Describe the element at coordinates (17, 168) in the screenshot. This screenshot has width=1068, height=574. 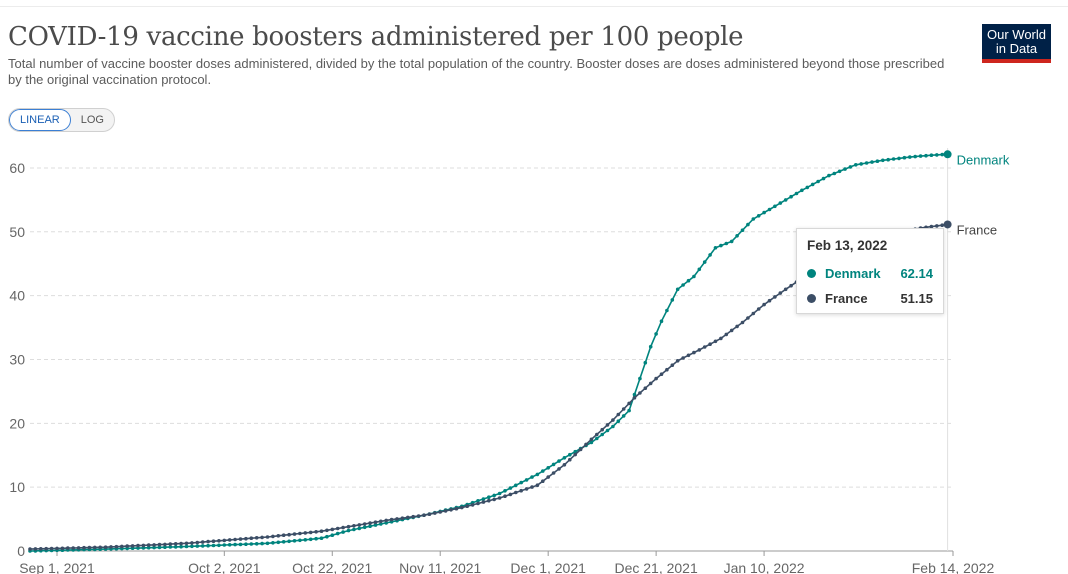
I see `y-tick-label-60: 60` at that location.